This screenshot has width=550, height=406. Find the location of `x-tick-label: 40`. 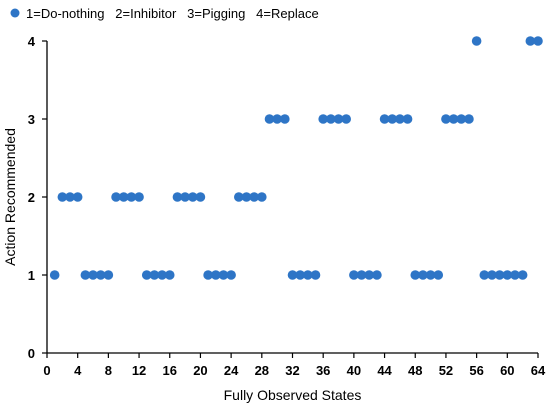

x-tick-label: 40 is located at coordinates (354, 370).